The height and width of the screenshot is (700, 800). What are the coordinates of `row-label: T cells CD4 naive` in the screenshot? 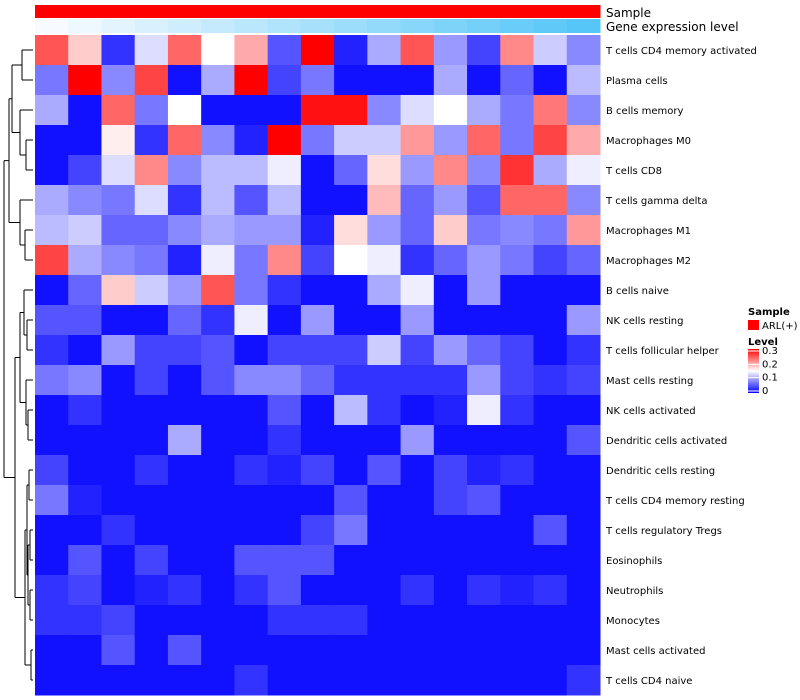 It's located at (648, 681).